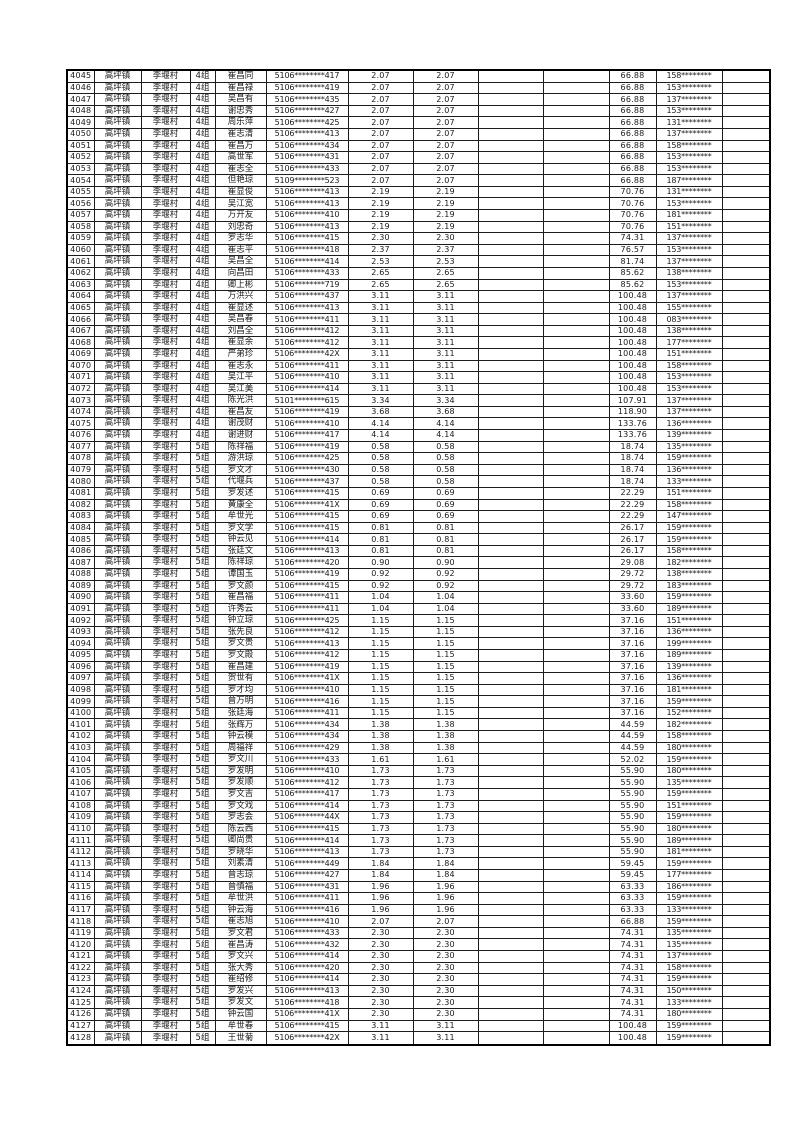  I want to click on cell-value-2: 3.11, so click(445, 366).